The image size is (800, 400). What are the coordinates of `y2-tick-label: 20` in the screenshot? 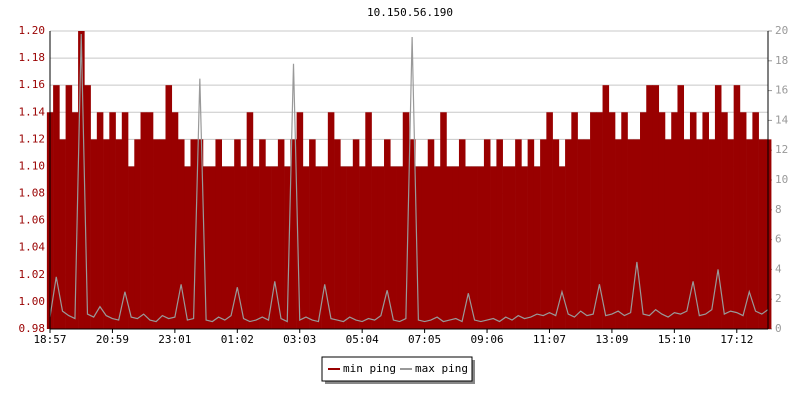 It's located at (781, 30).